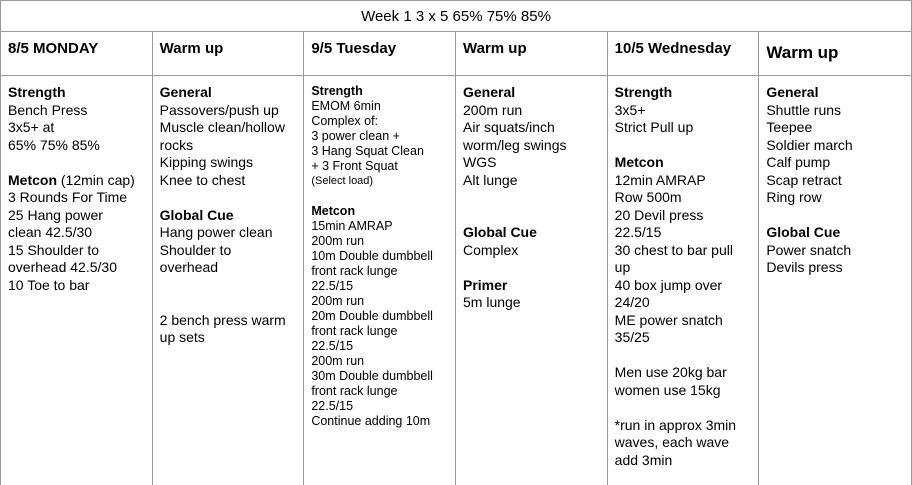 Image resolution: width=912 pixels, height=485 pixels. What do you see at coordinates (532, 53) in the screenshot?
I see `column-header-4: Warm up` at bounding box center [532, 53].